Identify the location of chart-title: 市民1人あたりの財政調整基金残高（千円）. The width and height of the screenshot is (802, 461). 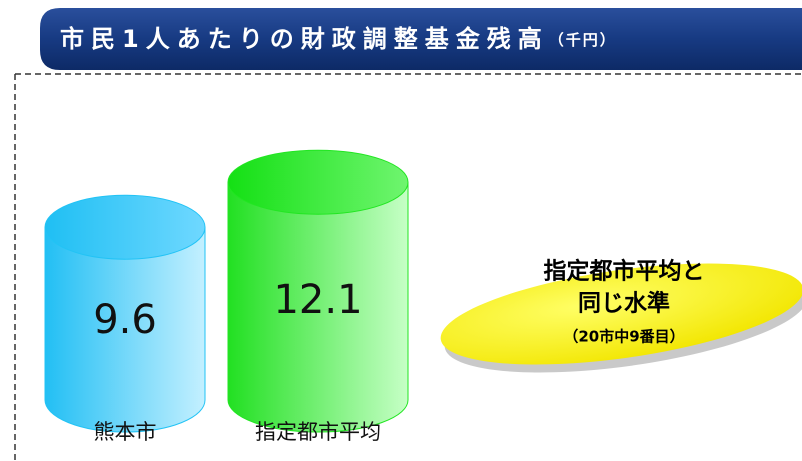
(338, 39).